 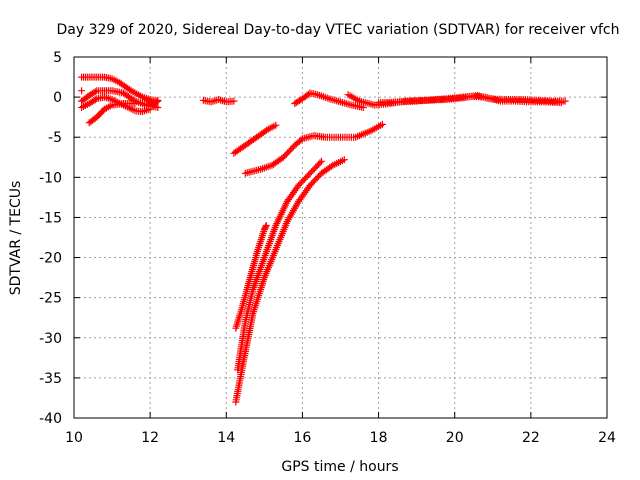 What do you see at coordinates (50, 419) in the screenshot?
I see `y-tick-label: -40` at bounding box center [50, 419].